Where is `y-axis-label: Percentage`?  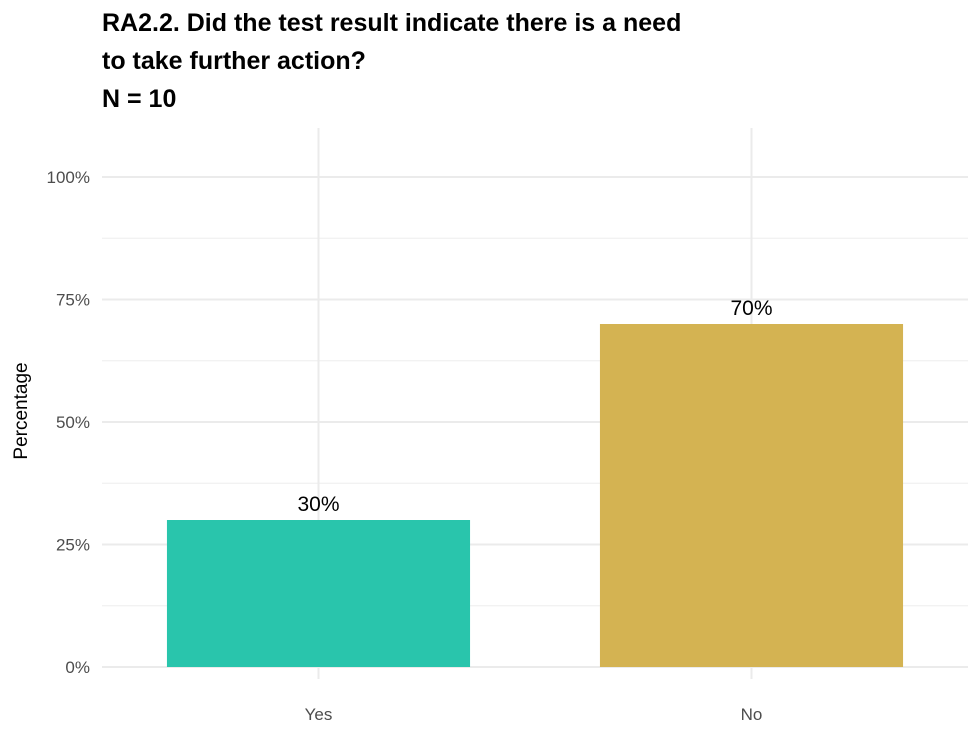 y-axis-label: Percentage is located at coordinates (21, 410).